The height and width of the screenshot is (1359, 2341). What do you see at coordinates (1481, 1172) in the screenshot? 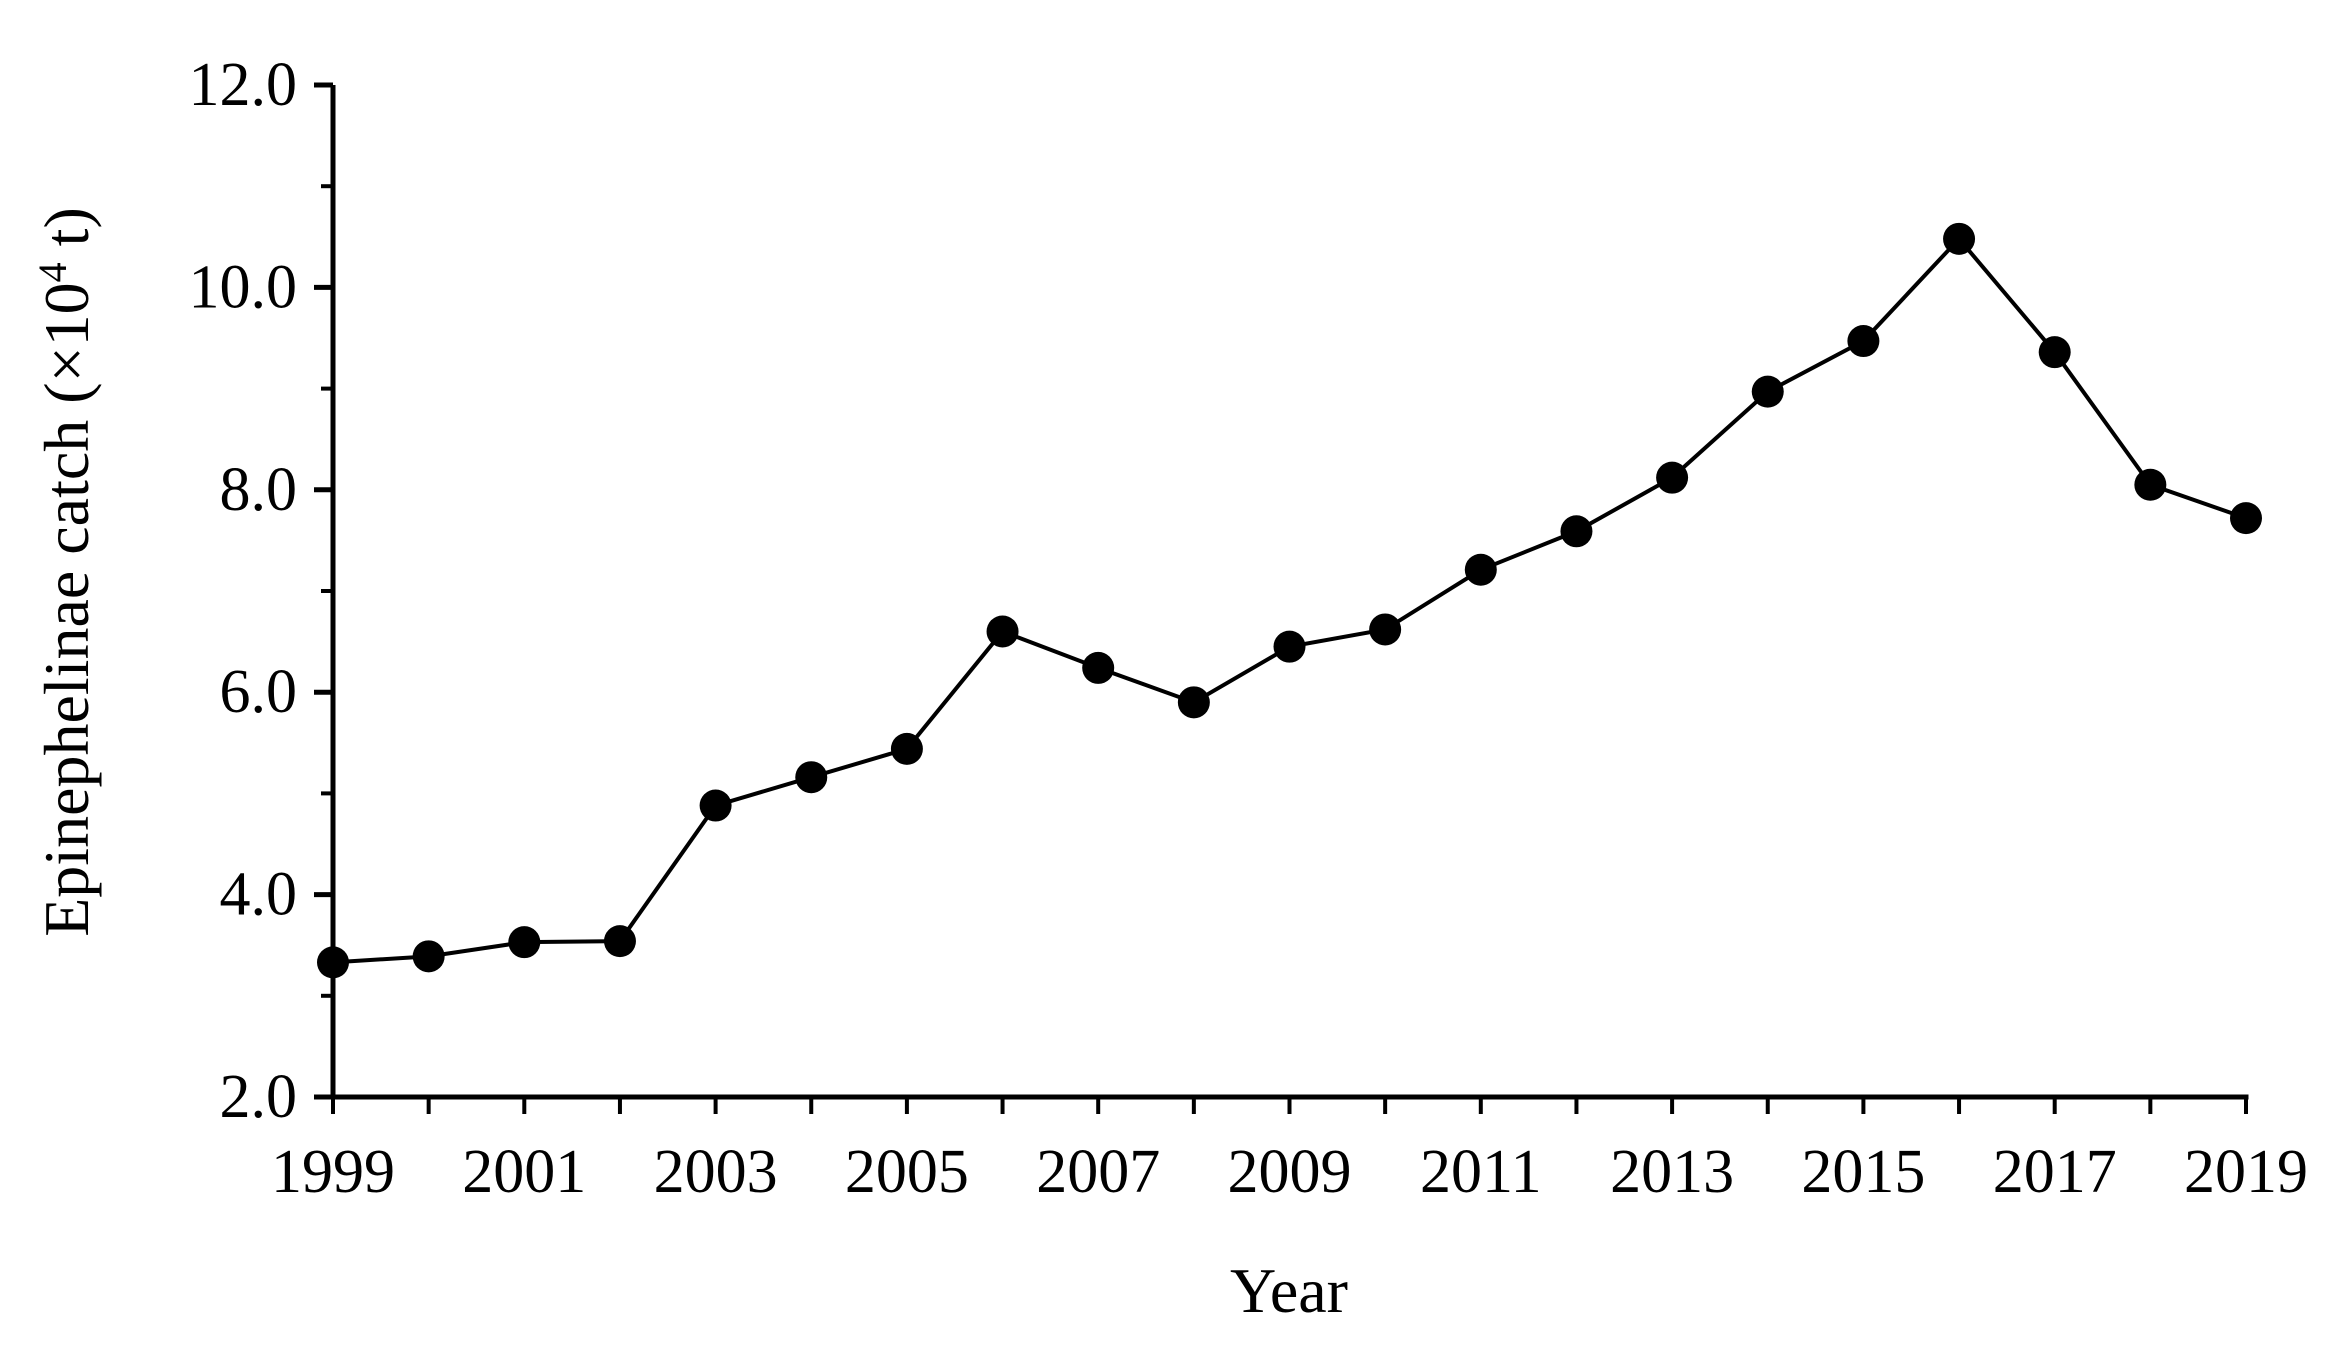
I see `x-tick-label: 2011` at bounding box center [1481, 1172].